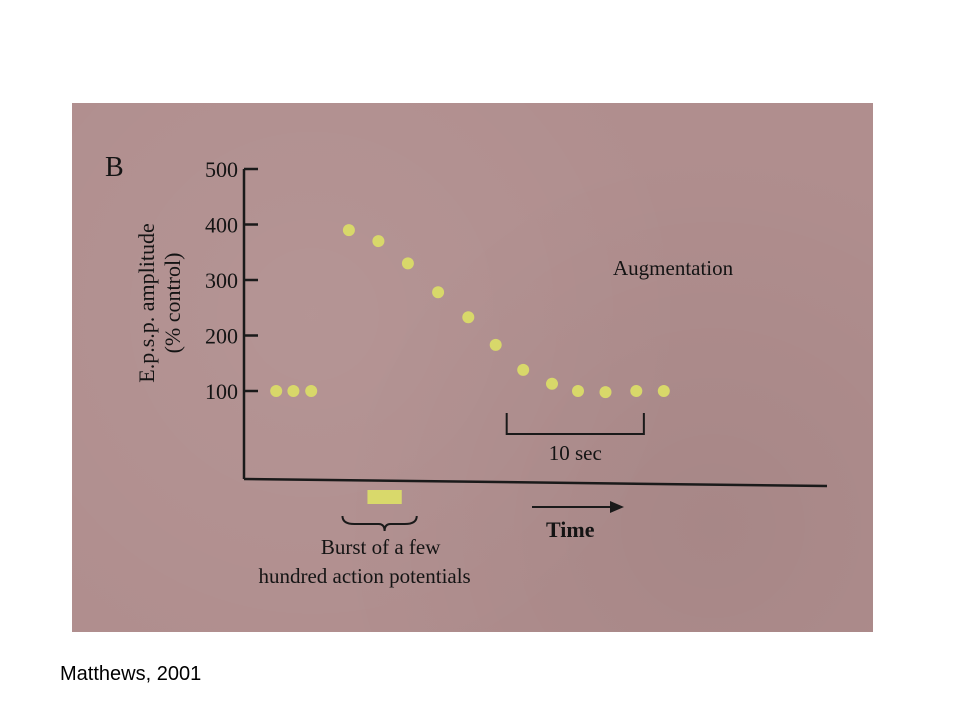 This screenshot has height=720, width=960. What do you see at coordinates (673, 268) in the screenshot?
I see `augmentation-label: Augmentation` at bounding box center [673, 268].